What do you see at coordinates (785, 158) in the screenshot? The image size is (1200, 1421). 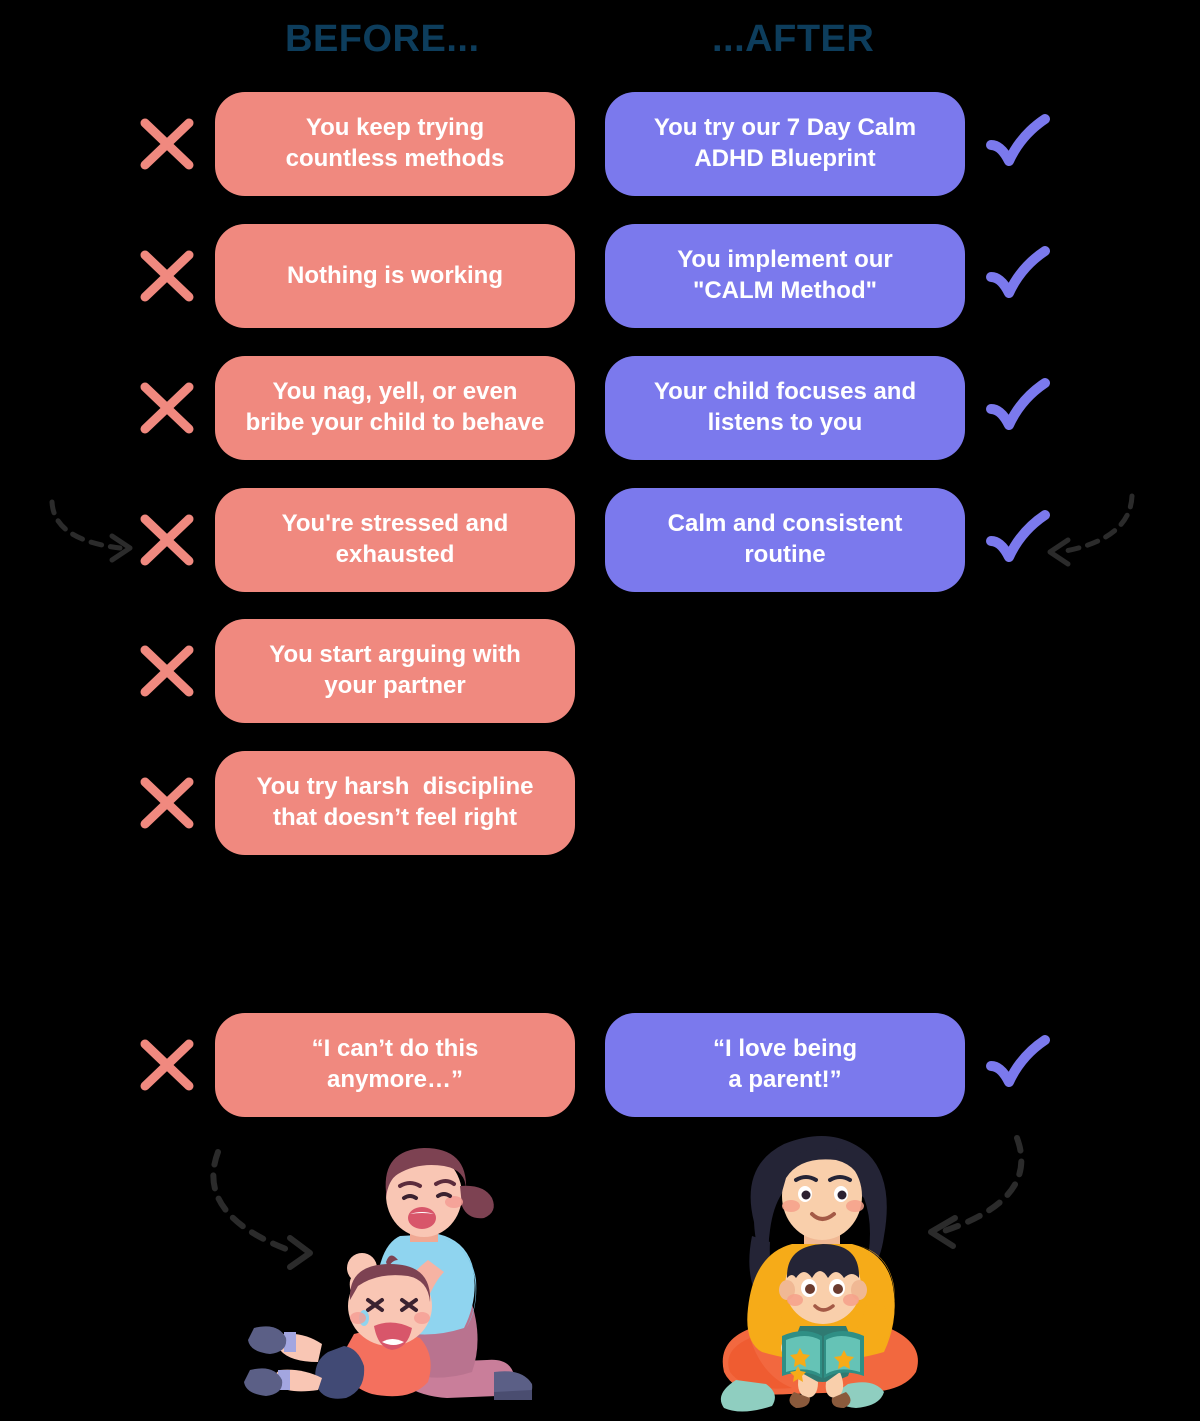 I see `after-card-1-line2: ADHD Blueprint` at bounding box center [785, 158].